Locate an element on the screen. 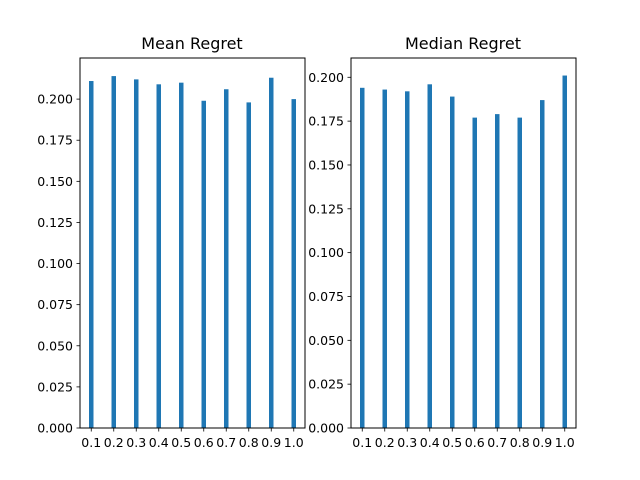  median-regret-x-tick-label: 0.2 is located at coordinates (385, 442).